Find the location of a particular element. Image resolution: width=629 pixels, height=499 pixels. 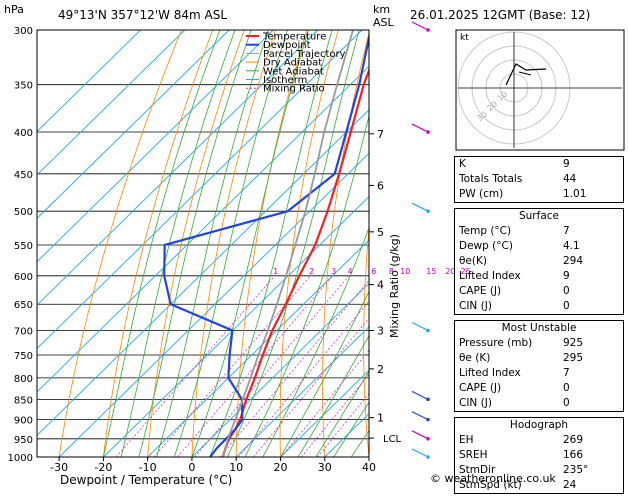

surface-row: CIN (J)0 is located at coordinates (539, 306).